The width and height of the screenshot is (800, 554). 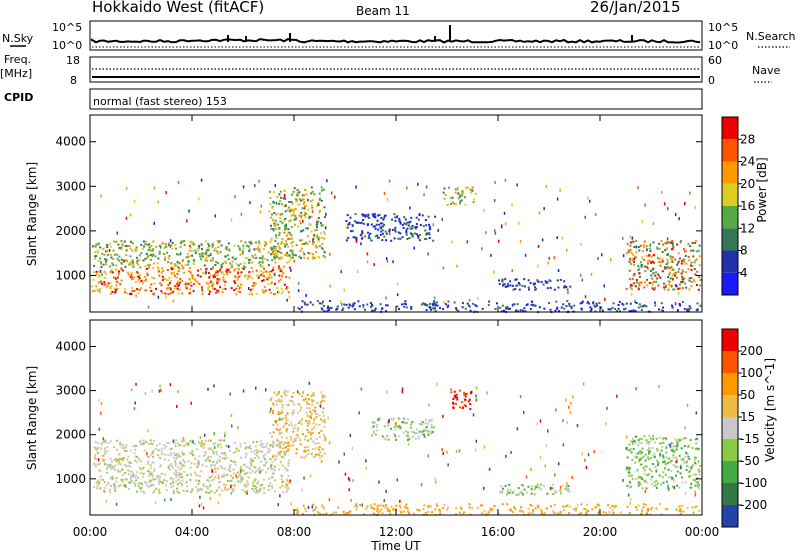 I want to click on cpid-label: CPID, so click(x=18, y=97).